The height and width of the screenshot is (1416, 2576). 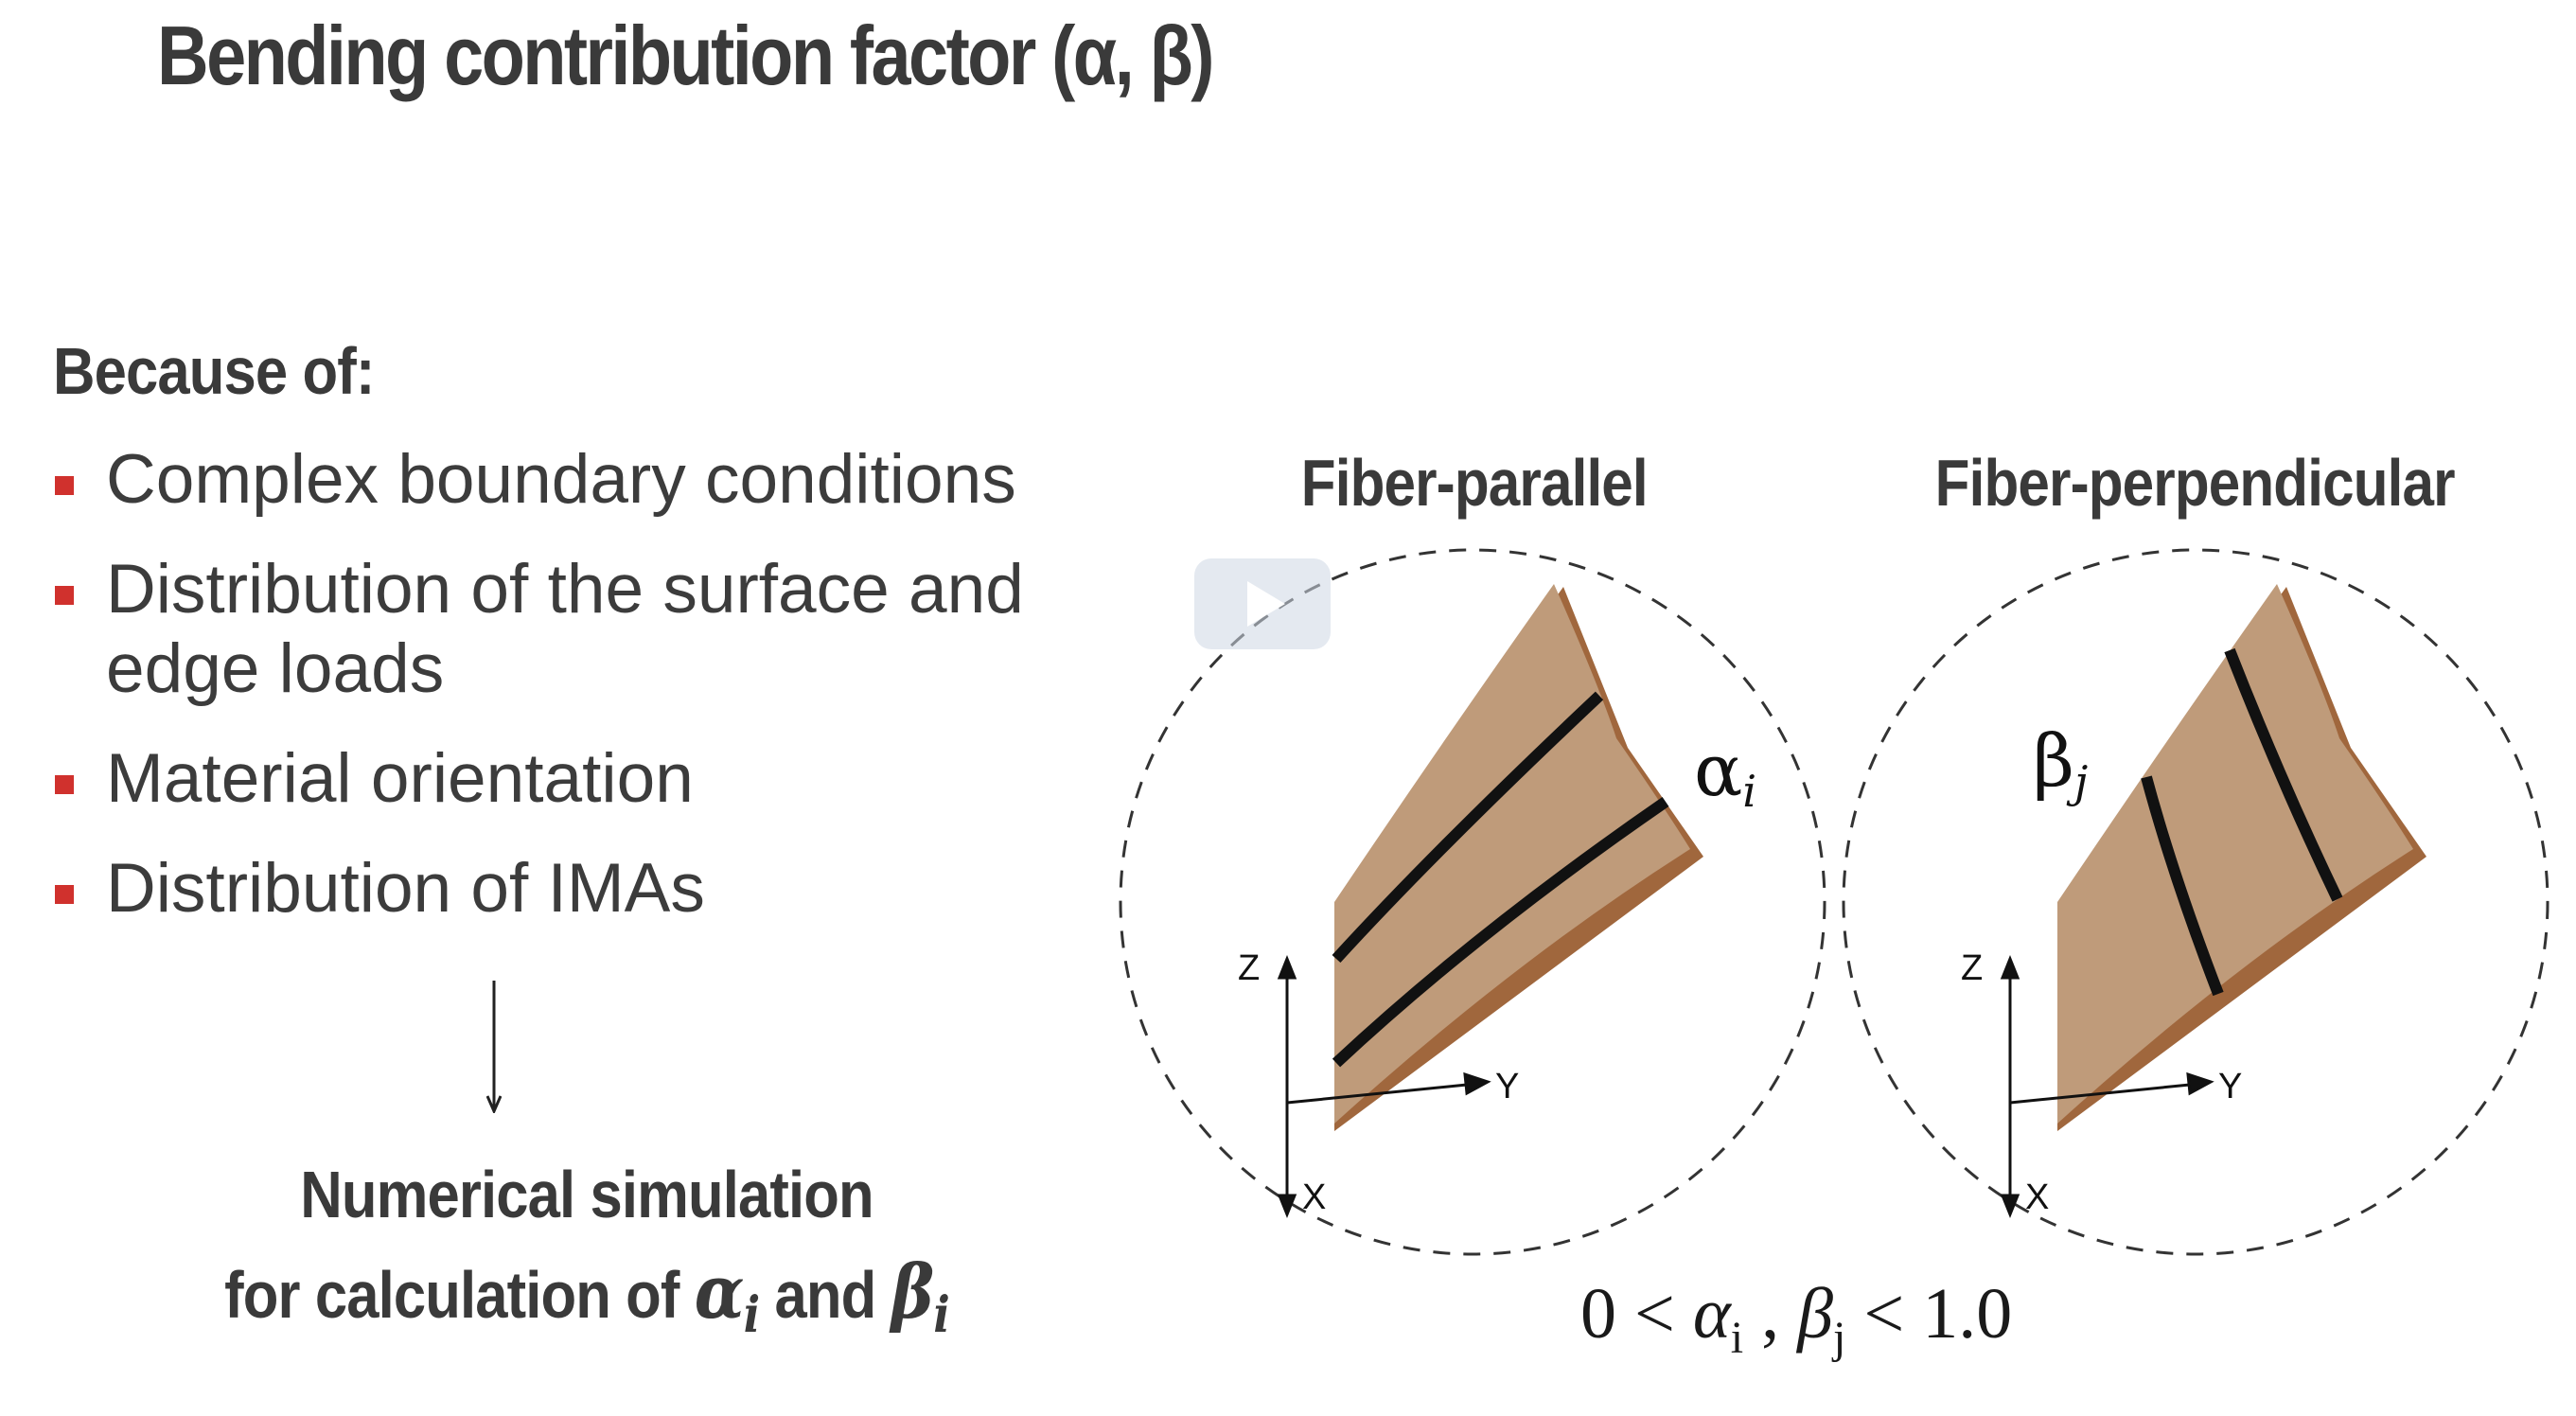 What do you see at coordinates (494, 1047) in the screenshot?
I see `down-arrow-icon` at bounding box center [494, 1047].